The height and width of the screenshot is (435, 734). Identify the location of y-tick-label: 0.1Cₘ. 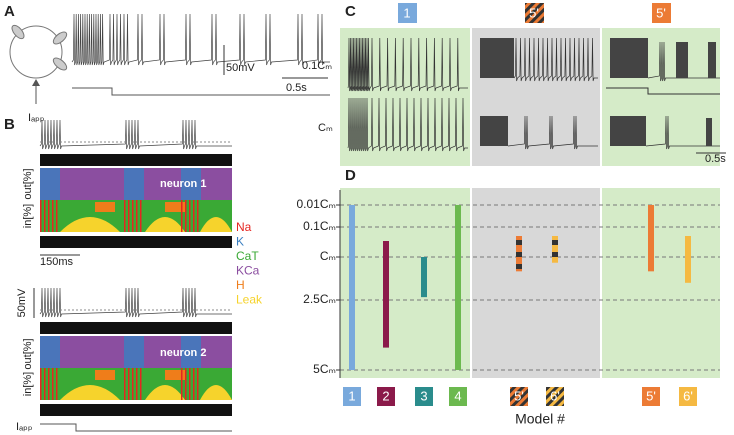
(319, 226).